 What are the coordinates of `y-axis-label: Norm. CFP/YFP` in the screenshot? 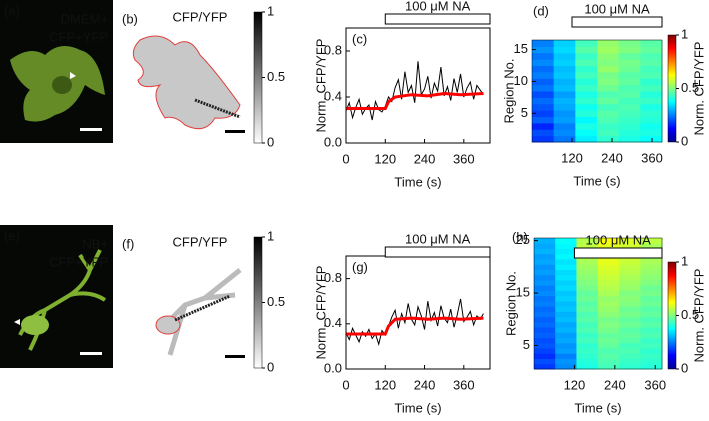 It's located at (320, 86).